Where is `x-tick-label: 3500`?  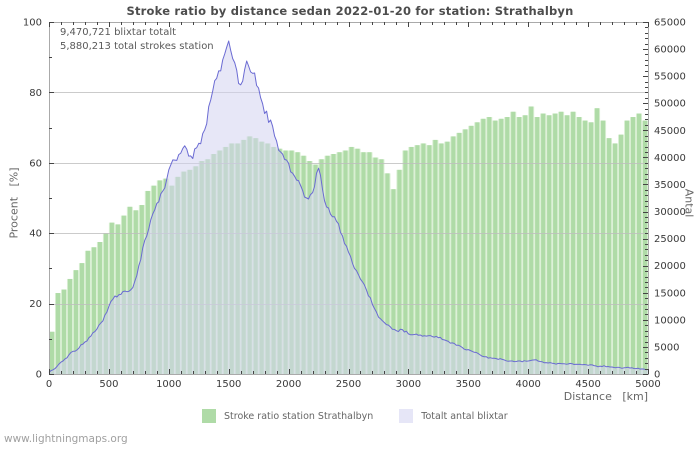 x-tick-label: 3500 is located at coordinates (468, 384).